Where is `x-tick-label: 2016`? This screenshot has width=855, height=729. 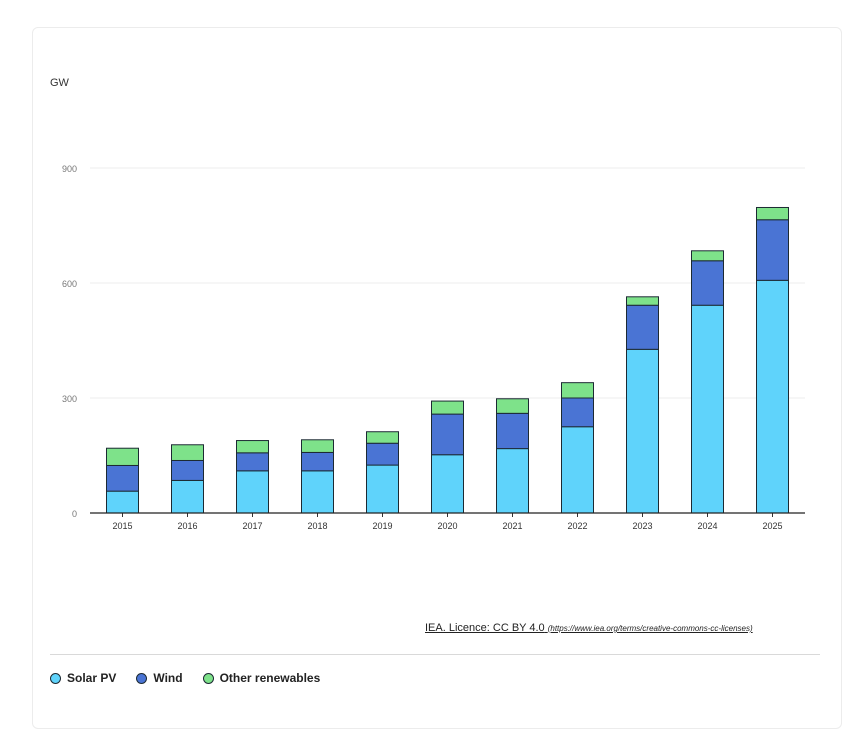
x-tick-label: 2016 is located at coordinates (187, 526).